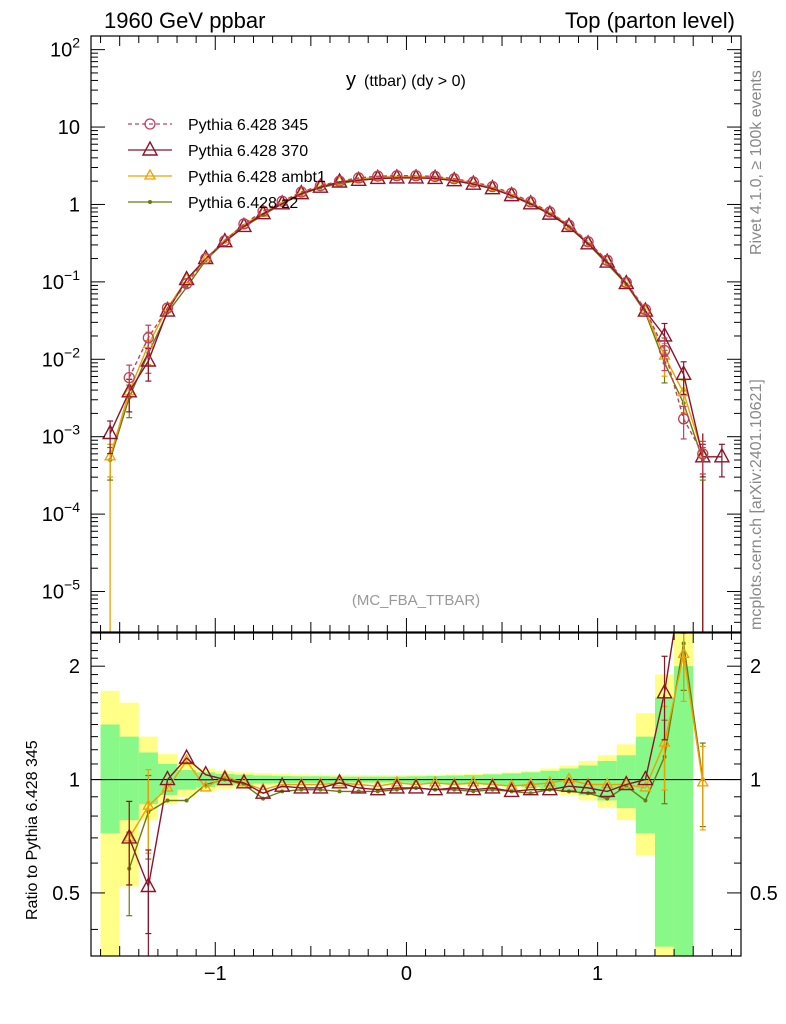 The height and width of the screenshot is (1024, 786). I want to click on x-tick-label: −1, so click(215, 974).